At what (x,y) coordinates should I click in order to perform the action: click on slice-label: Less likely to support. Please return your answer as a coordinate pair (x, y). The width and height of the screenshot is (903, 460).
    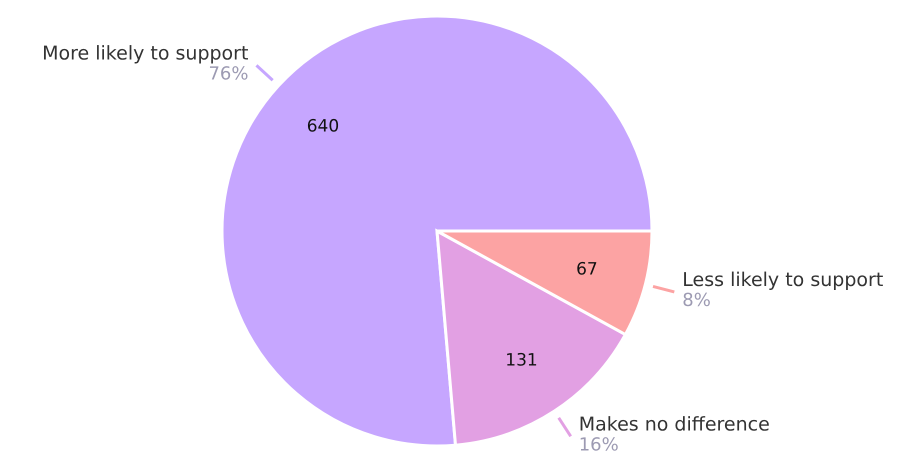
    Looking at the image, I should click on (783, 279).